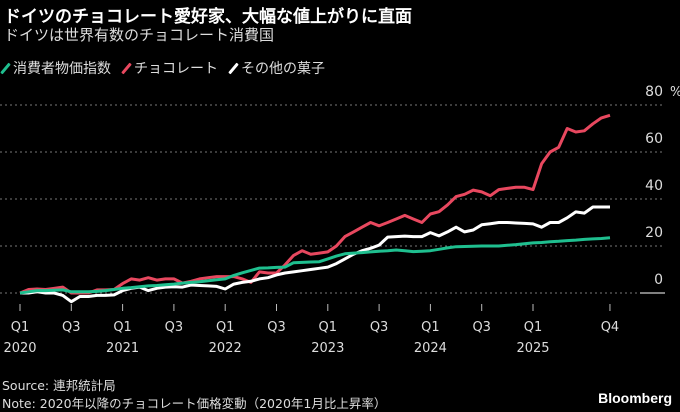 The height and width of the screenshot is (412, 680). What do you see at coordinates (654, 233) in the screenshot?
I see `y-tick-label: 20` at bounding box center [654, 233].